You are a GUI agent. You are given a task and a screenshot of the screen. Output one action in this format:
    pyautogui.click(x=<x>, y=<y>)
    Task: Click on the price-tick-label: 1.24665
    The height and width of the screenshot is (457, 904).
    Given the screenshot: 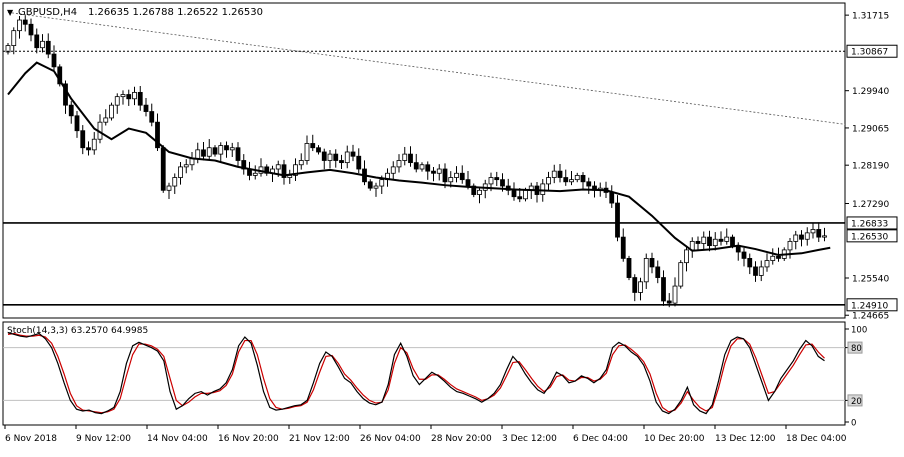 What is the action you would take?
    pyautogui.click(x=870, y=317)
    